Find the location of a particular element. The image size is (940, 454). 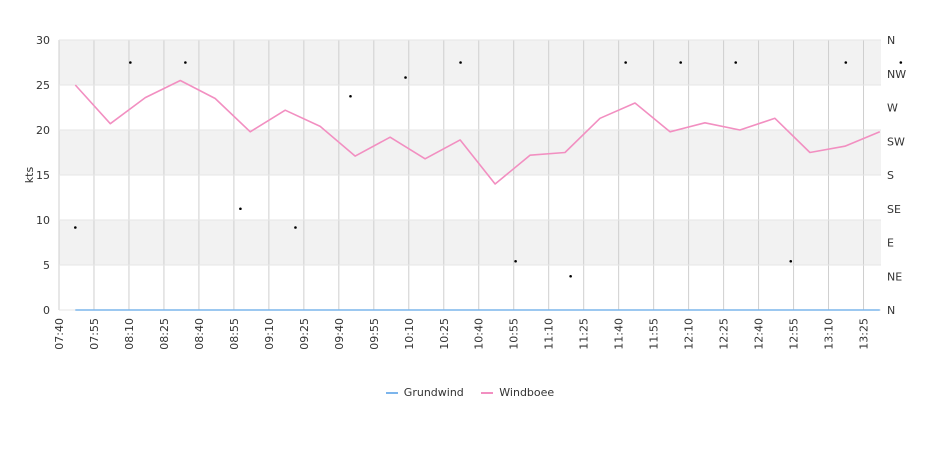

chart-legend: Grundwind Windboee is located at coordinates (470, 392).